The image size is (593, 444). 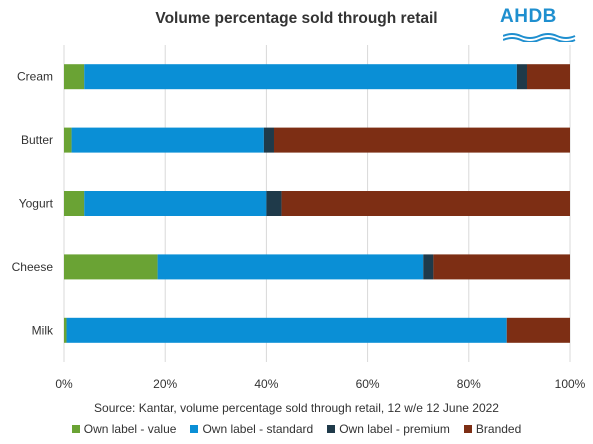 I want to click on legend-item: Own label - premium, so click(x=388, y=429).